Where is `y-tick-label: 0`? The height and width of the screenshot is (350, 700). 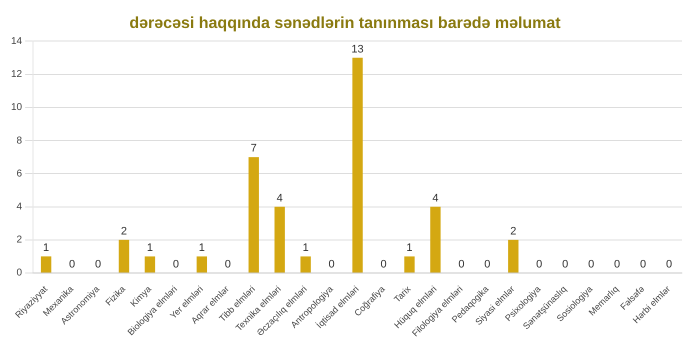 y-tick-label: 0 is located at coordinates (19, 273).